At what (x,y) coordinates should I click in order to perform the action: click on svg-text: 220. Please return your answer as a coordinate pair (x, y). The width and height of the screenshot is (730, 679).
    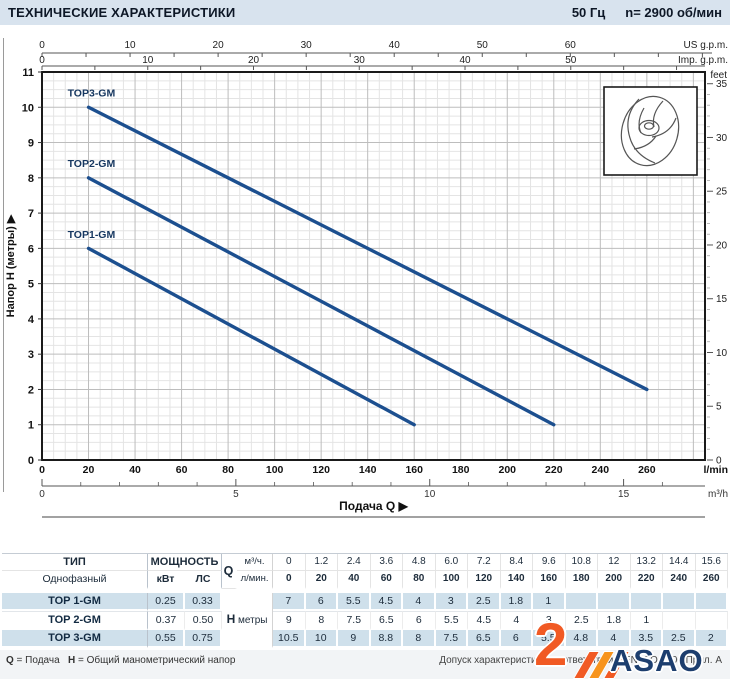
    Looking at the image, I should click on (554, 470).